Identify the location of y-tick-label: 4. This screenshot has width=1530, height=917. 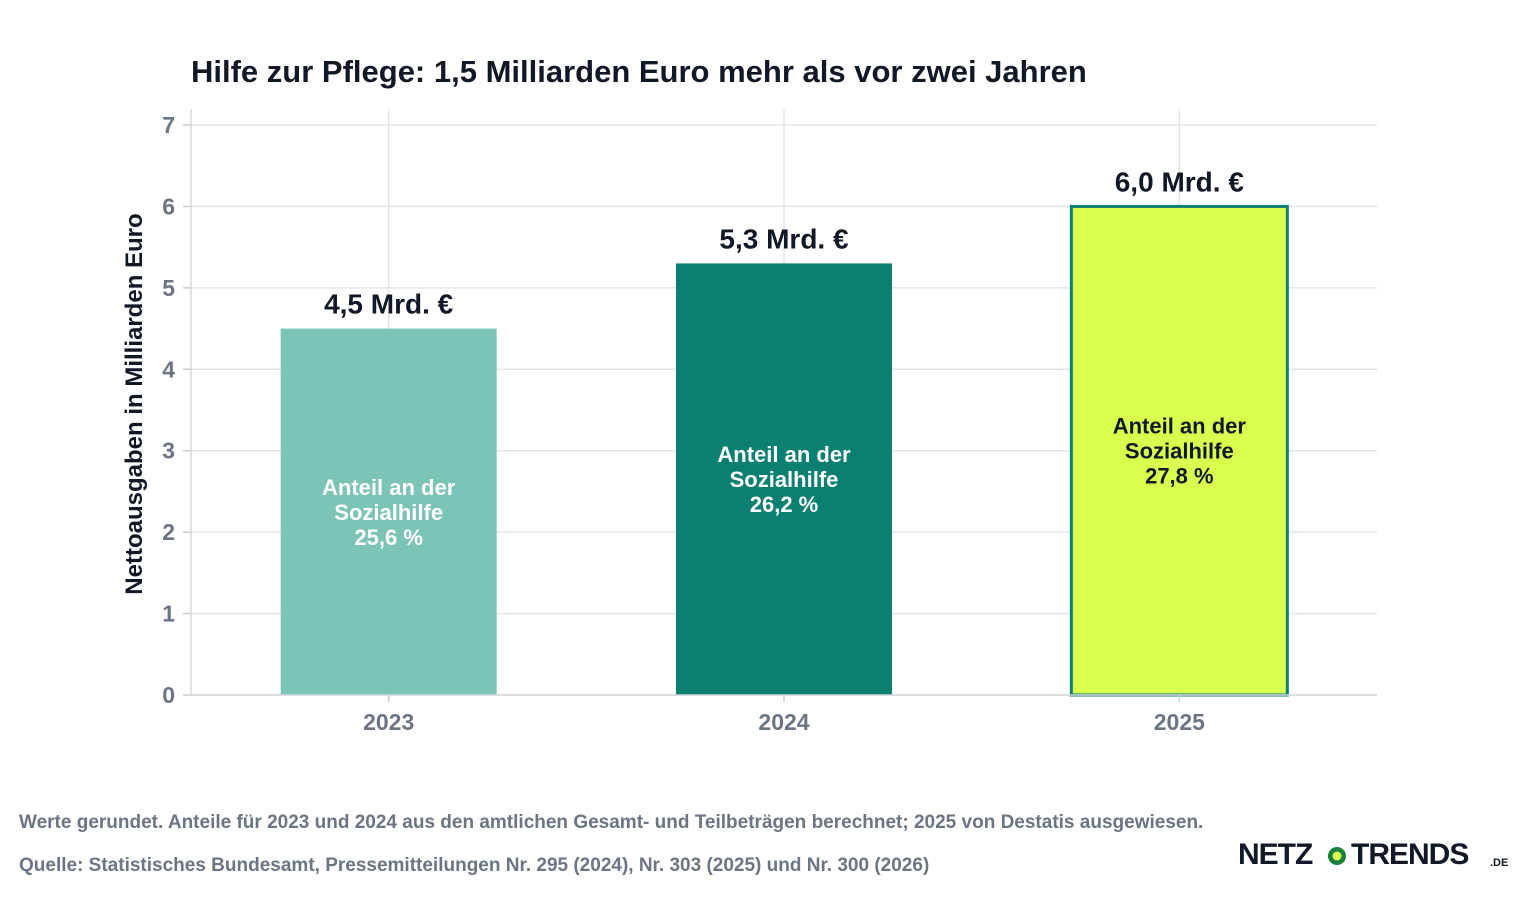
(168, 369).